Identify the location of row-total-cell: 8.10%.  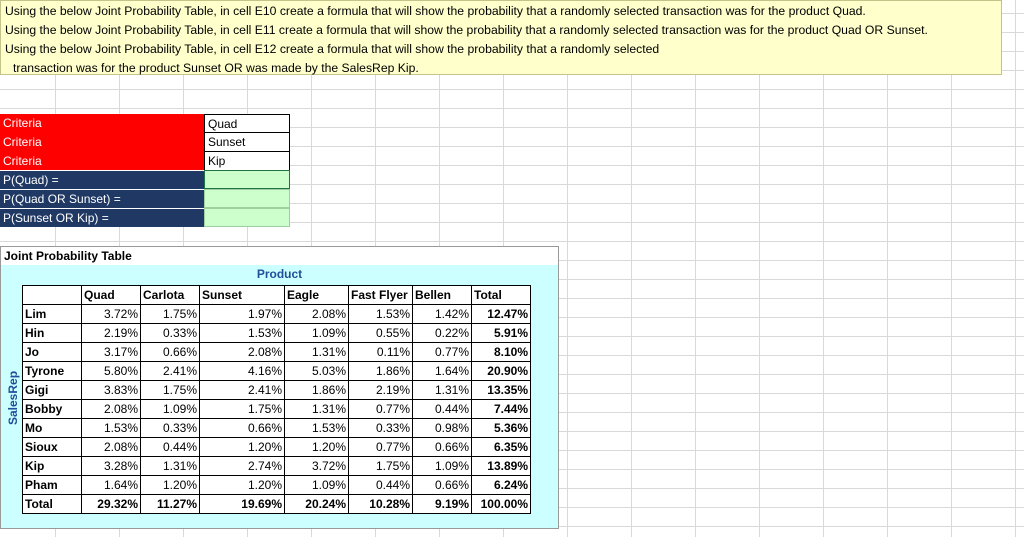
(501, 352).